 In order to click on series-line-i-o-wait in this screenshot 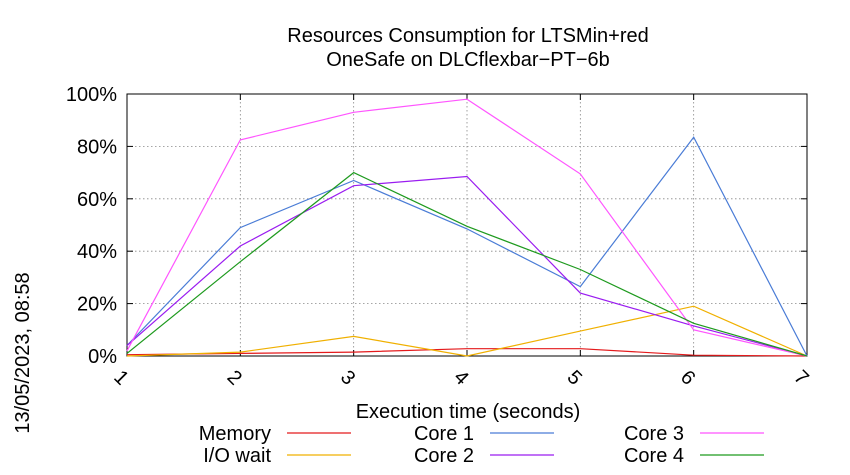, I will do `click(467, 331)`.